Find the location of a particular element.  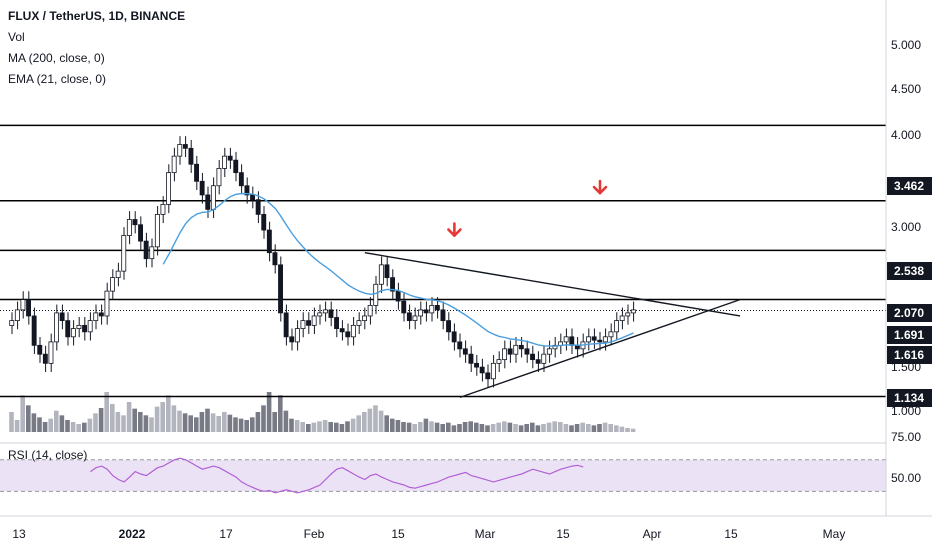

triangle-trendlines is located at coordinates (552, 325).